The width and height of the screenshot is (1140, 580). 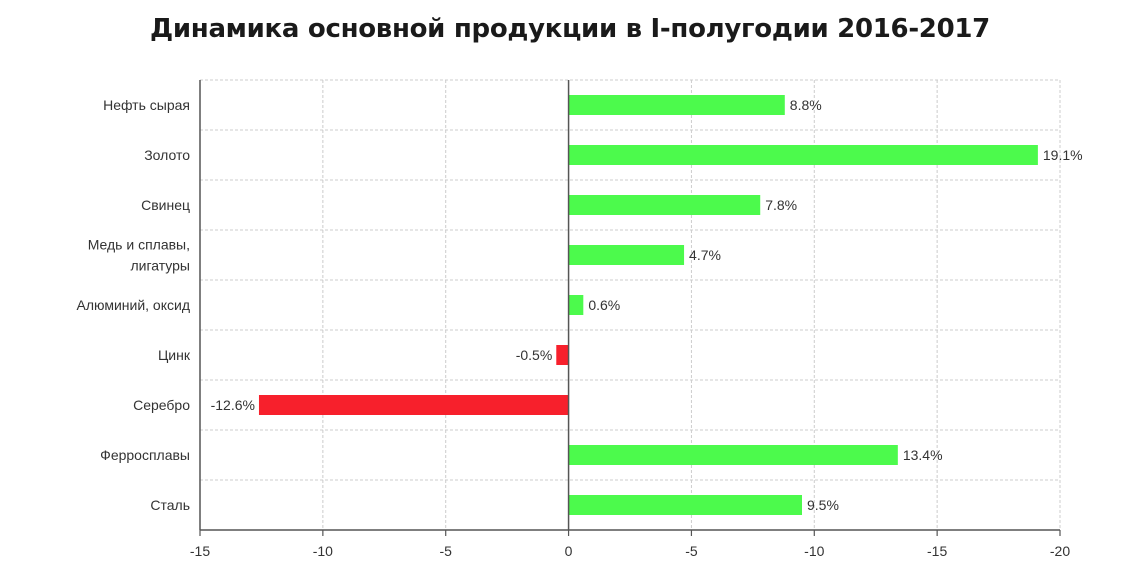 I want to click on category-label: Нефть сырая, so click(x=146, y=105).